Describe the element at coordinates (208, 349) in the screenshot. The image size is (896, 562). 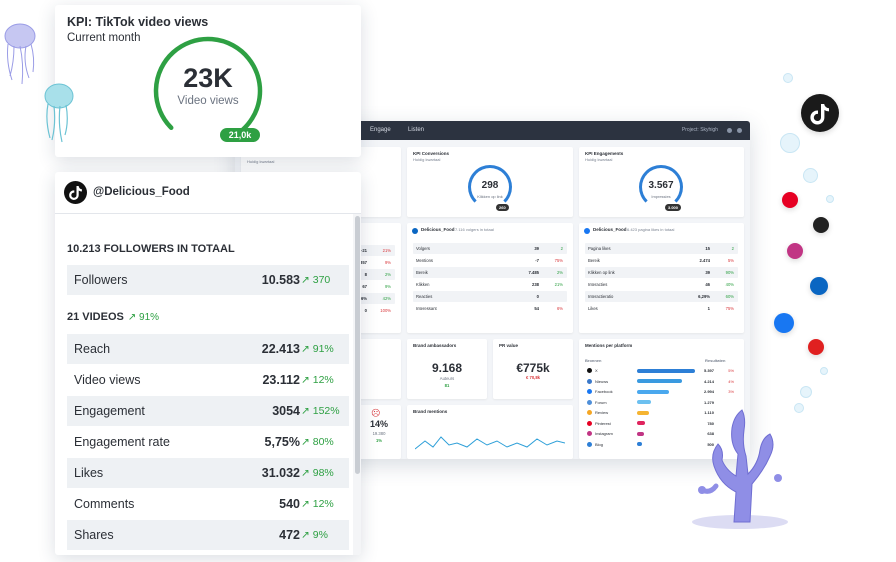
I see `stat-row-reach: Reach 22.413 ↗ 91%` at that location.